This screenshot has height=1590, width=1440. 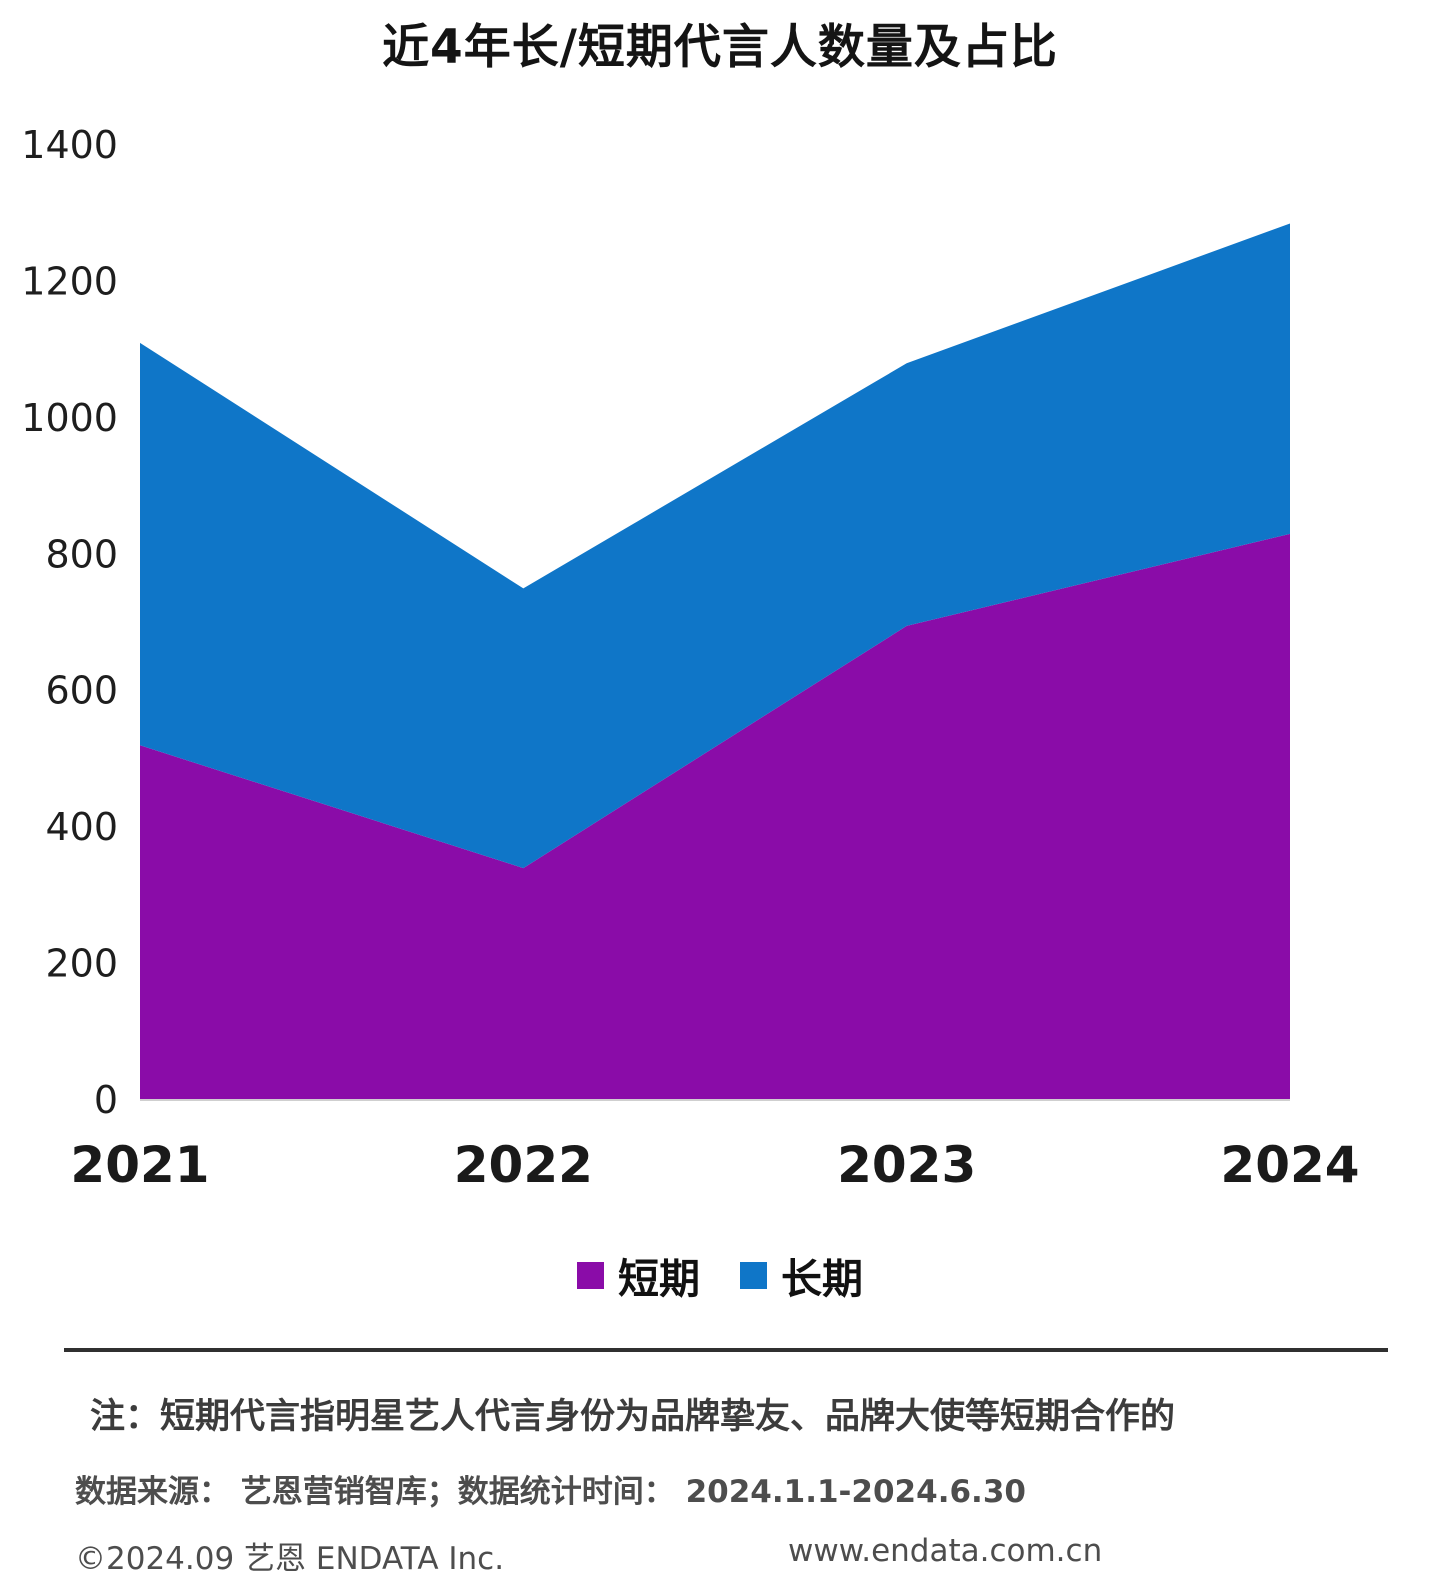 What do you see at coordinates (69, 418) in the screenshot?
I see `y-tick-label: 1000` at bounding box center [69, 418].